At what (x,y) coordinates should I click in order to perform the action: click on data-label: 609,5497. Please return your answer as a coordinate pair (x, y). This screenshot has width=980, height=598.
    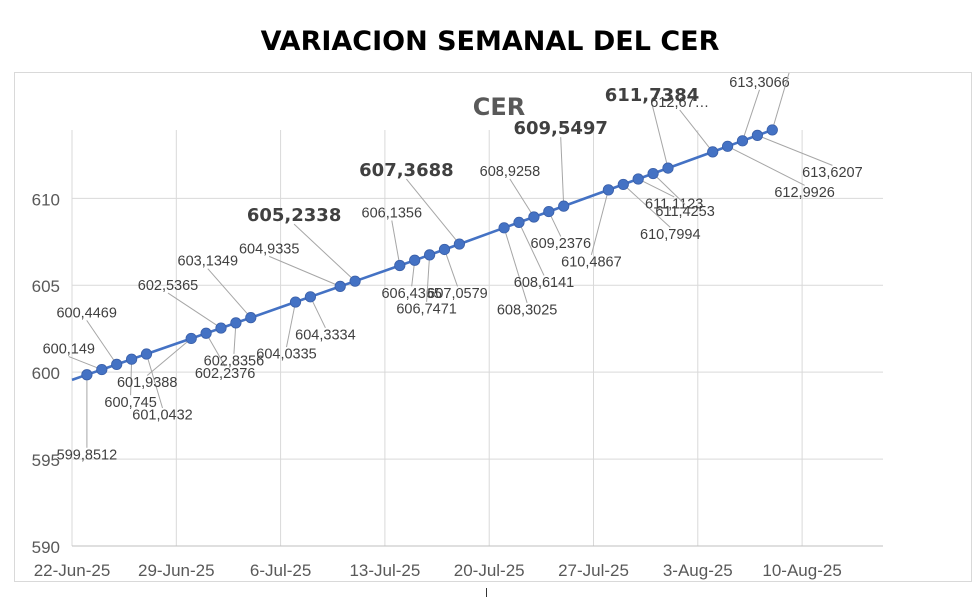
    Looking at the image, I should click on (560, 128).